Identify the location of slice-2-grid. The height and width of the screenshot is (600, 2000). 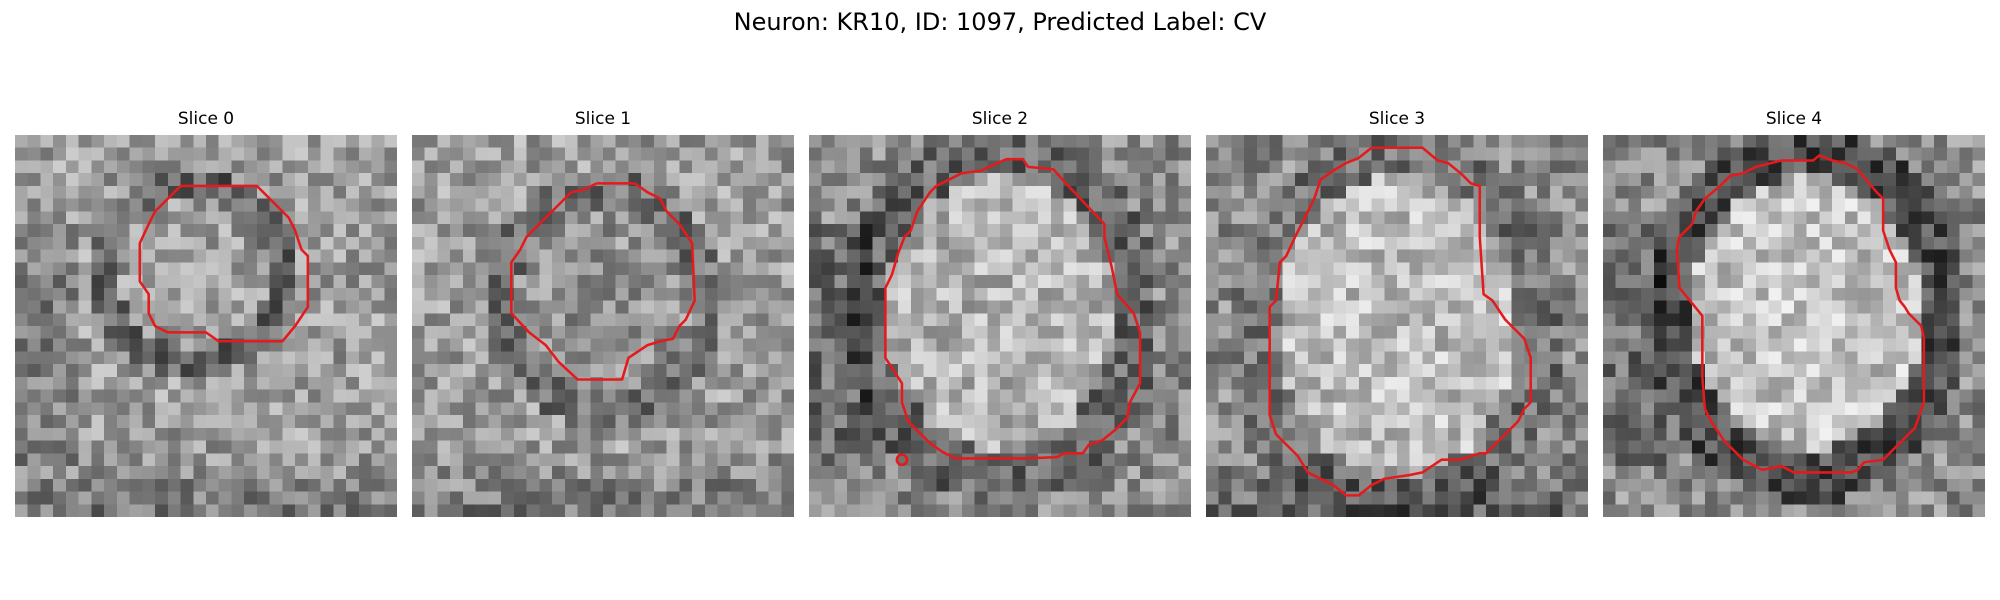
(1000, 326).